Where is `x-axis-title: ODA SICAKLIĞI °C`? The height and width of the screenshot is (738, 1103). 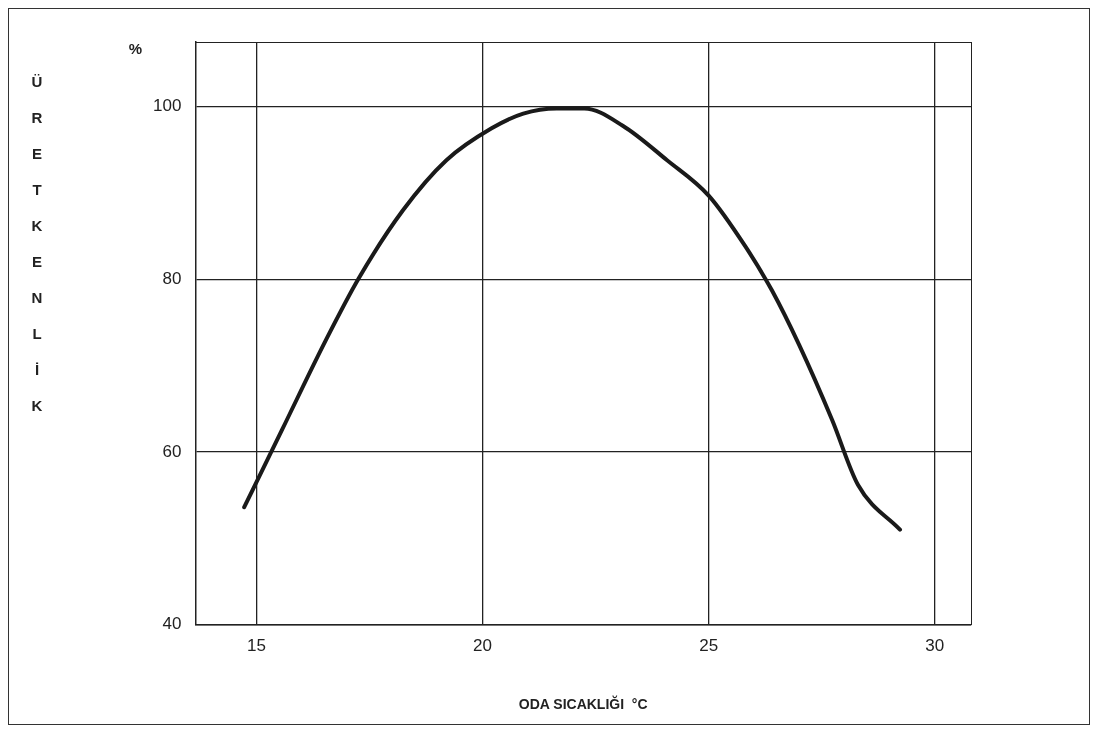
x-axis-title: ODA SICAKLIĞI °C is located at coordinates (583, 703).